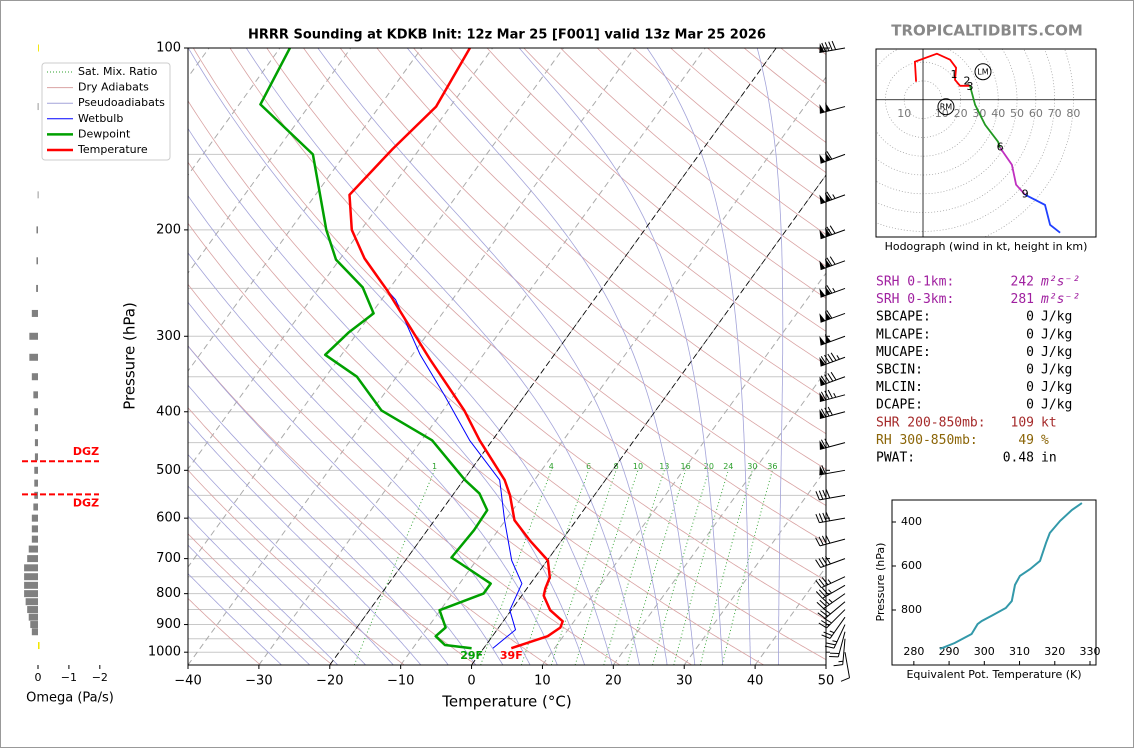  What do you see at coordinates (168, 624) in the screenshot?
I see `y-tick-label: 900` at bounding box center [168, 624].